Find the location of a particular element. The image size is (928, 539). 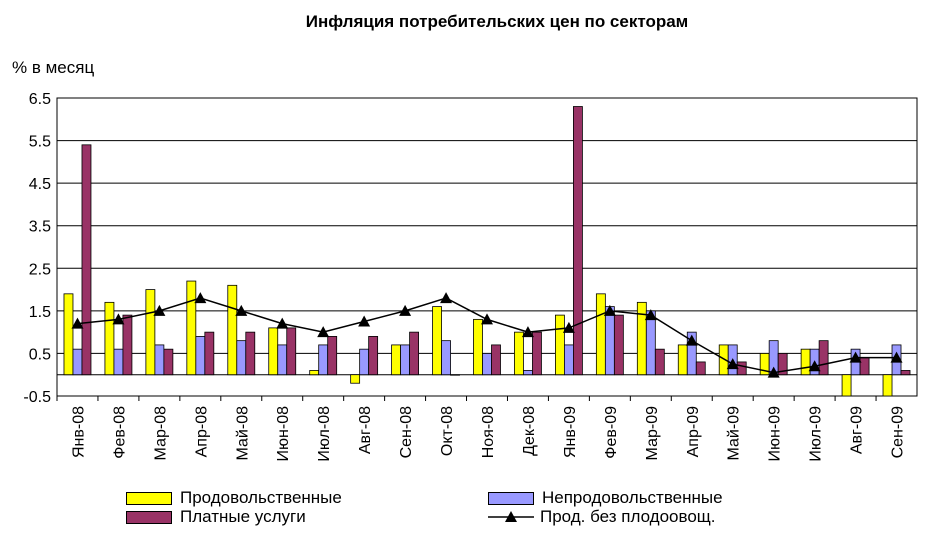

y-tick-label: 0.5 is located at coordinates (40, 354).